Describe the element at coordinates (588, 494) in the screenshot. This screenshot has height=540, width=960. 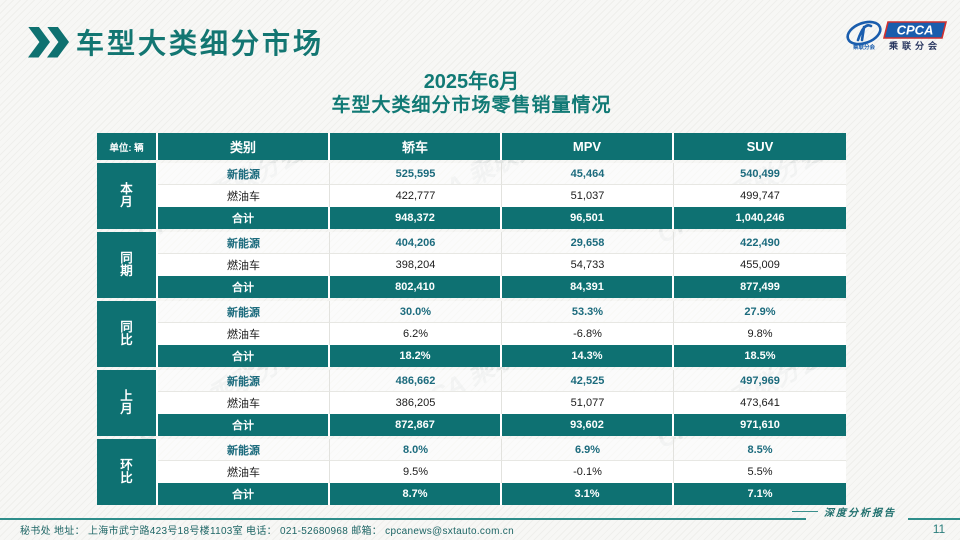
I see `value-cell: 3.1%` at that location.